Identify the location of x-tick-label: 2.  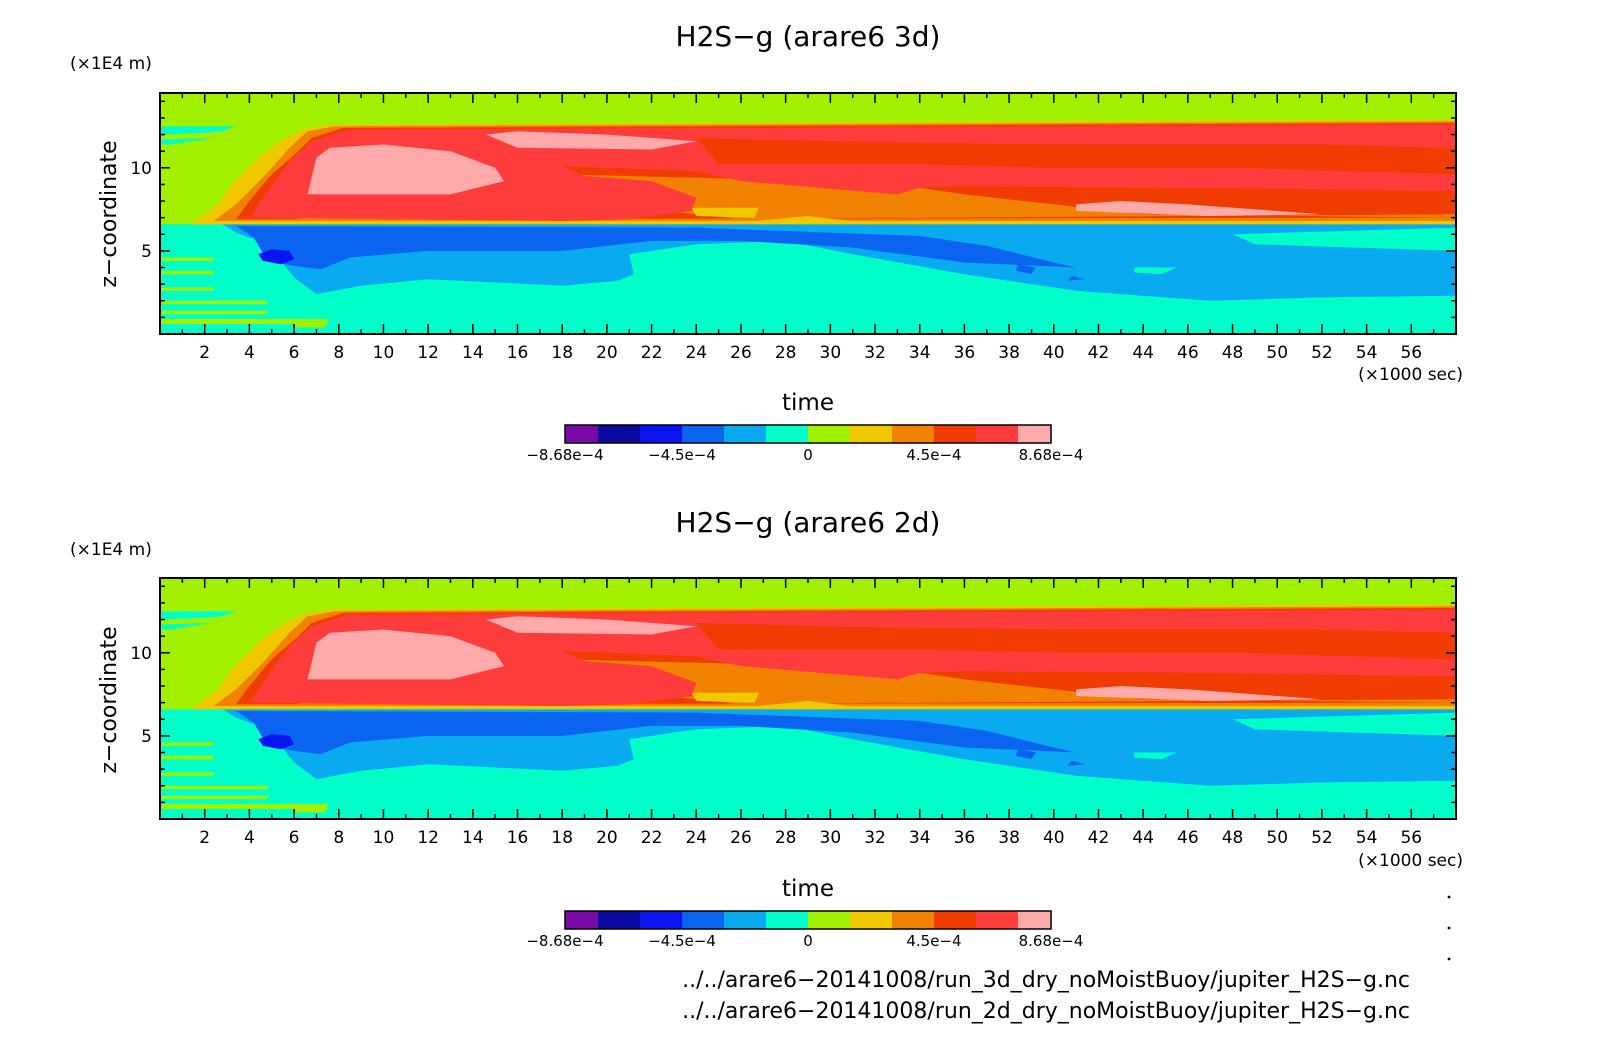
(204, 353).